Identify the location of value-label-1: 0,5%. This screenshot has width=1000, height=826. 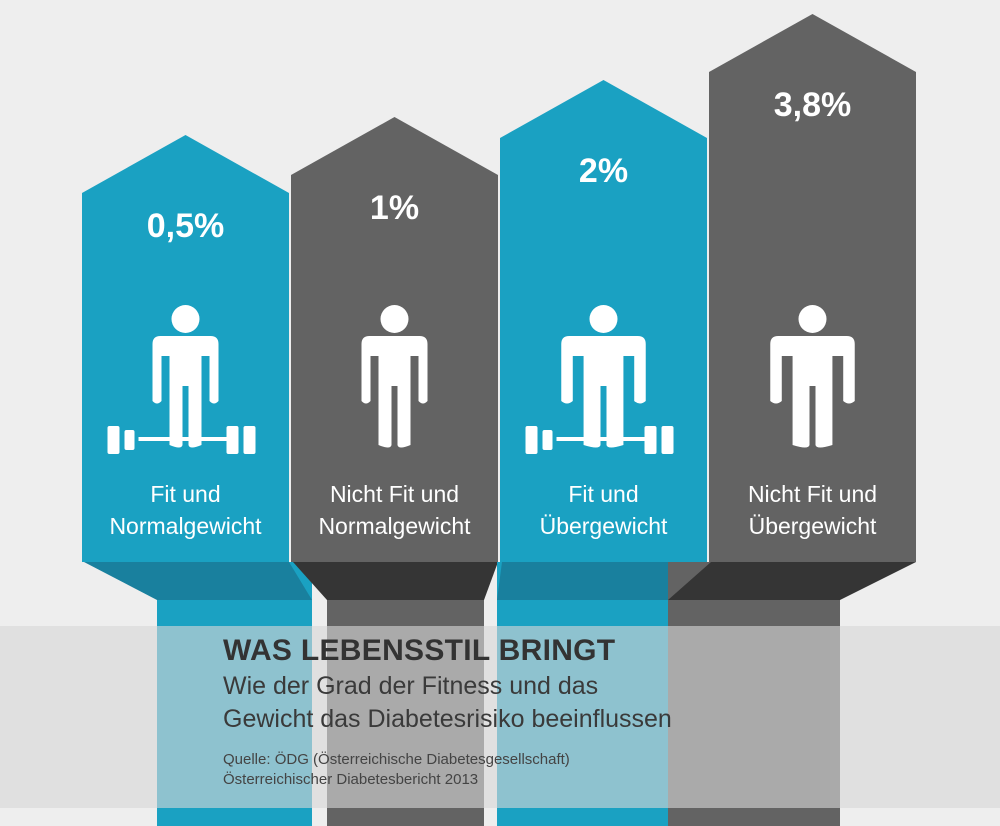
(186, 226).